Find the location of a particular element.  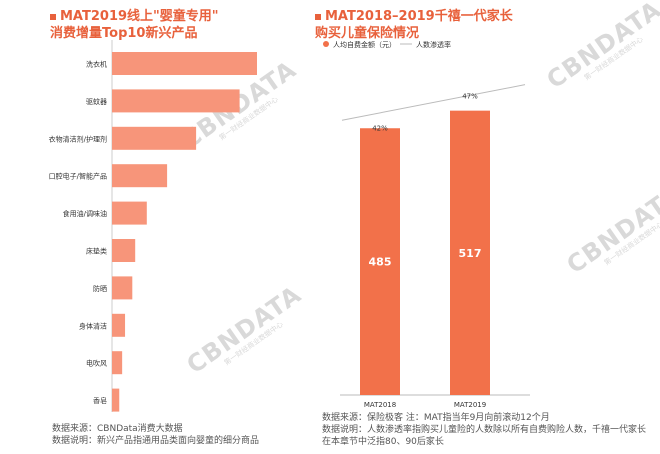

data-label: 485 is located at coordinates (380, 262).